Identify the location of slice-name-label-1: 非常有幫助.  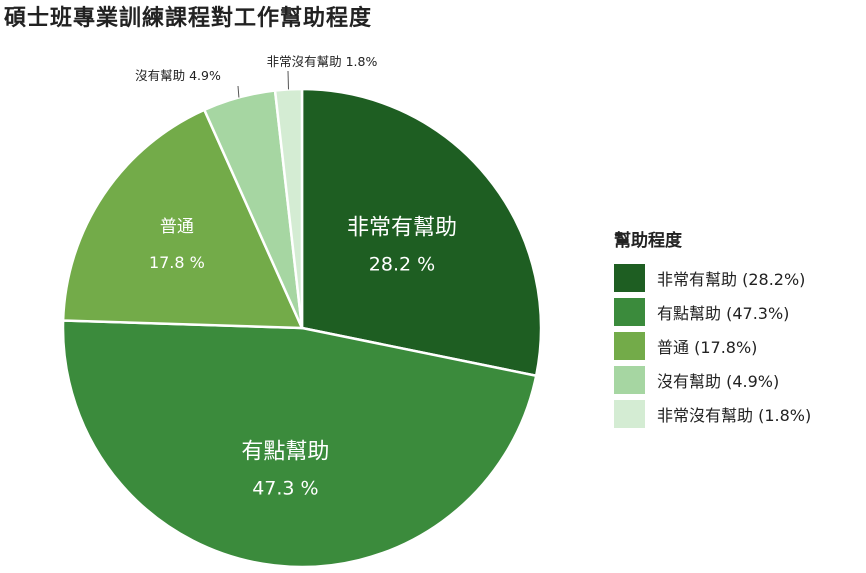
(402, 227).